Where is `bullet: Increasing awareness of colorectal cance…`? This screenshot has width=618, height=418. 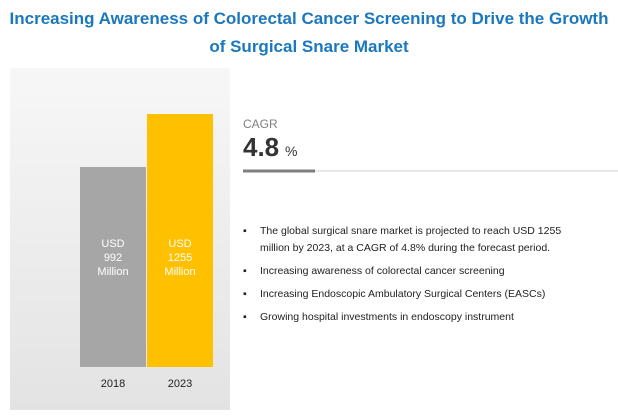
bullet: Increasing awareness of colorectal cance… is located at coordinates (415, 271).